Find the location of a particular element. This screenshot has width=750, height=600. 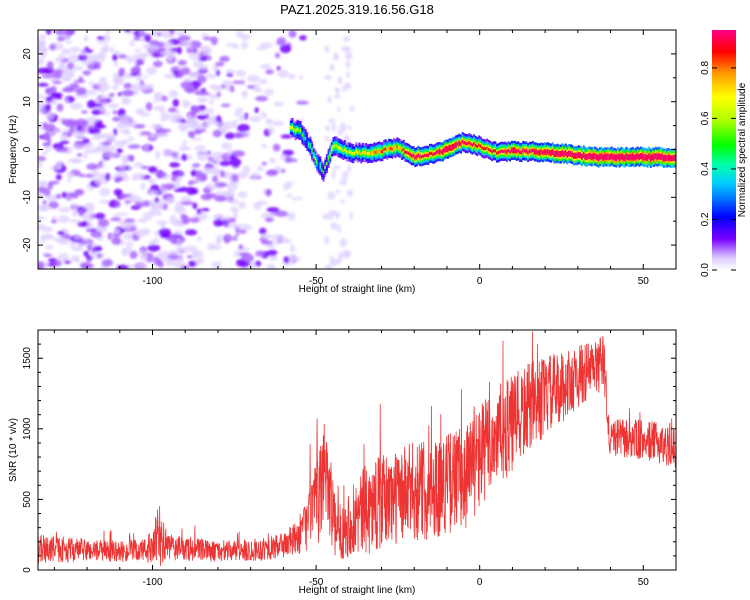

spectrogram-xlabel: Height of straight line (km) is located at coordinates (357, 289).